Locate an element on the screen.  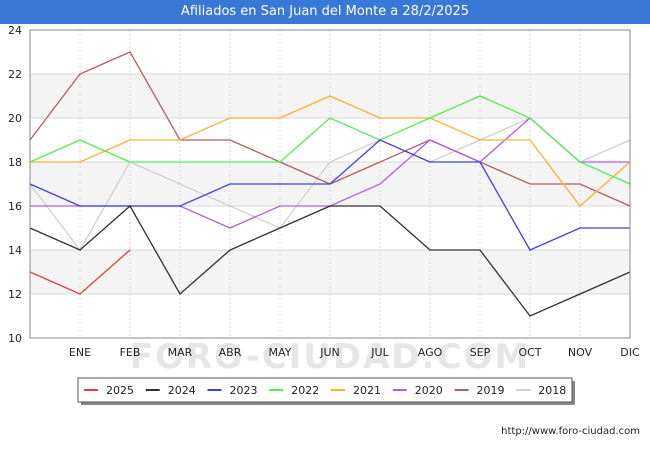
x-tick-label: ABR is located at coordinates (230, 352).